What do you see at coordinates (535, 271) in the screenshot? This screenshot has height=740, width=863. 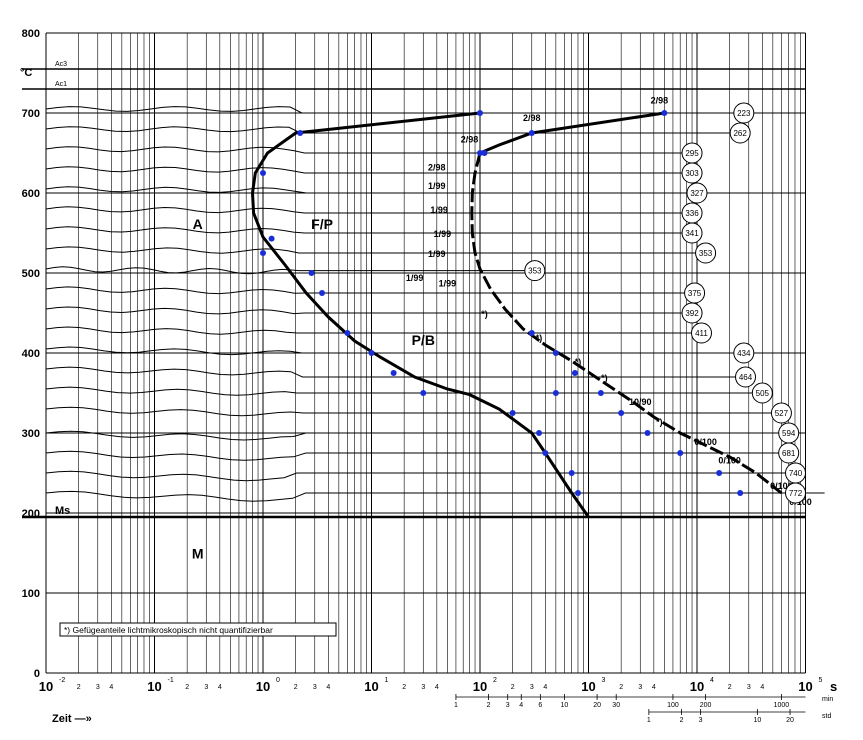 I see `hardness-marker: 353` at bounding box center [535, 271].